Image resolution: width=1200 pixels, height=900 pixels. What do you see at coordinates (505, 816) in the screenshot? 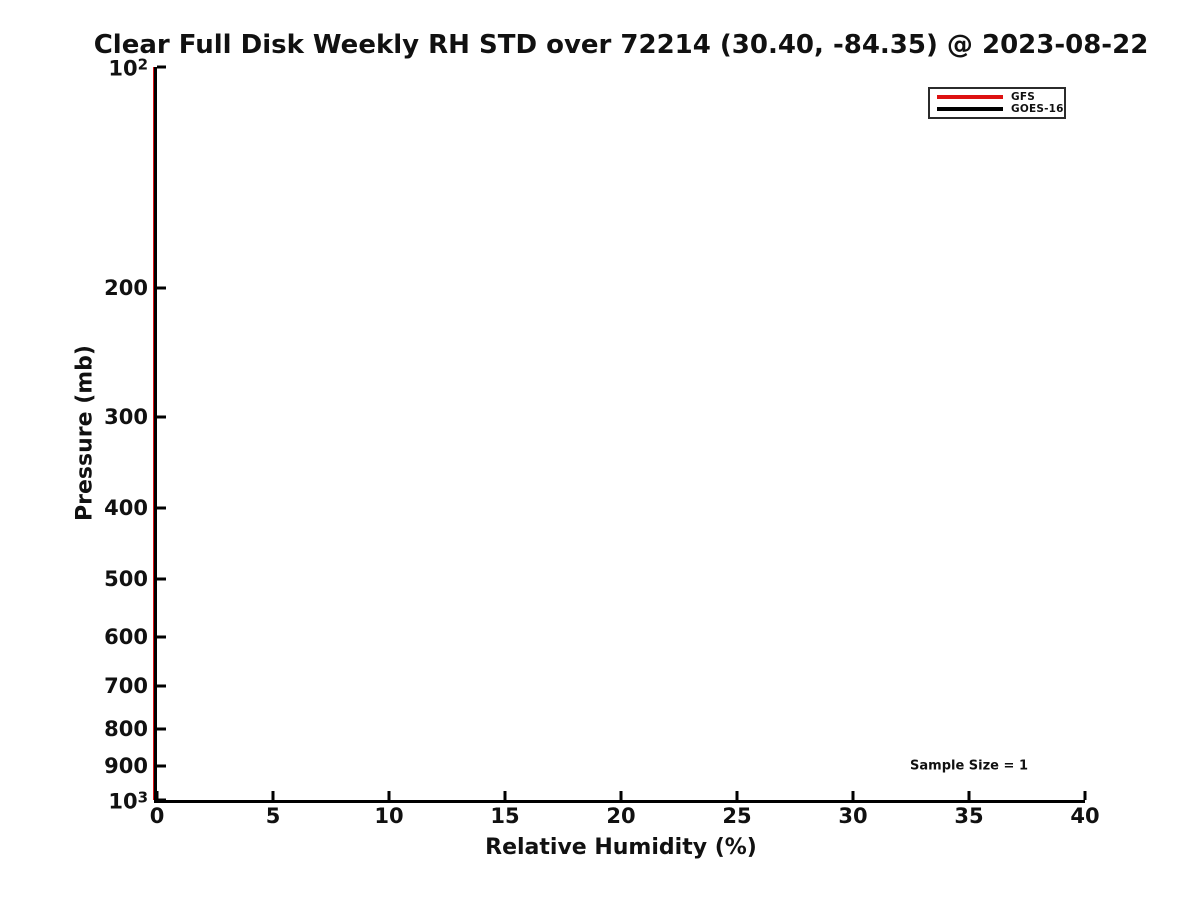
I see `x-tick-label: 15` at bounding box center [505, 816].